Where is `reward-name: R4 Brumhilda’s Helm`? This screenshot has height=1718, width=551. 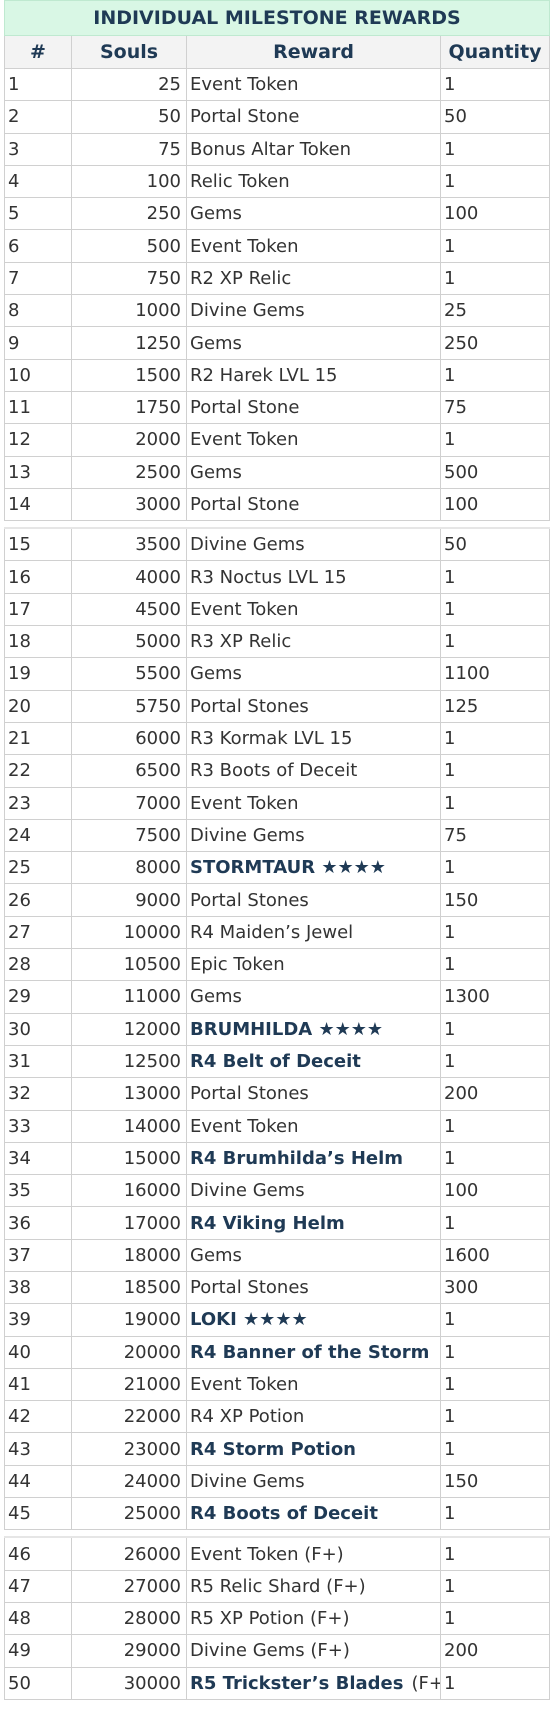 reward-name: R4 Brumhilda’s Helm is located at coordinates (297, 1158).